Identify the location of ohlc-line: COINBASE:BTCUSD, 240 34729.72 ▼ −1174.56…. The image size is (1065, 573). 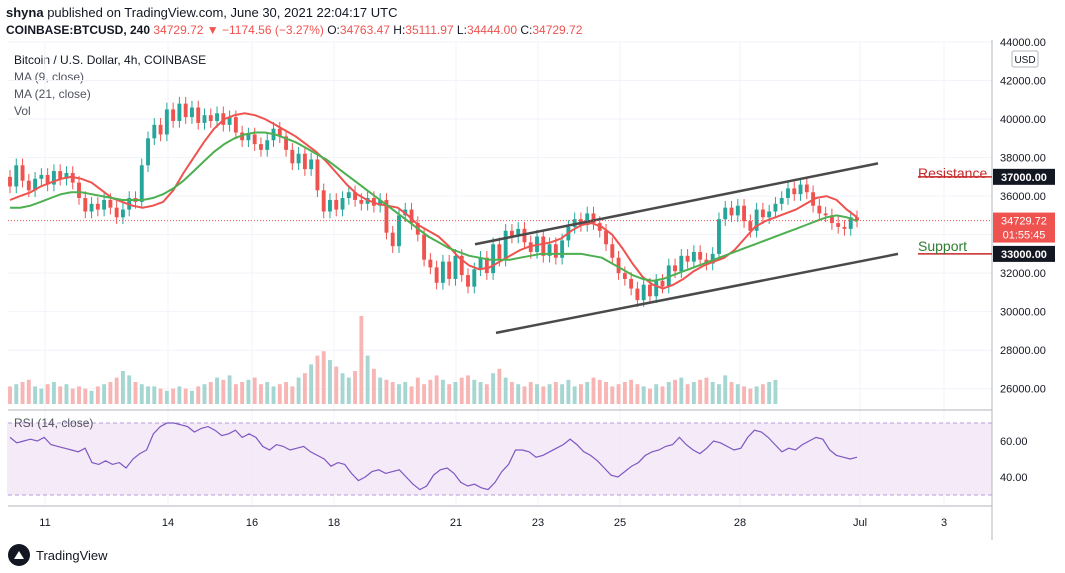
(294, 30).